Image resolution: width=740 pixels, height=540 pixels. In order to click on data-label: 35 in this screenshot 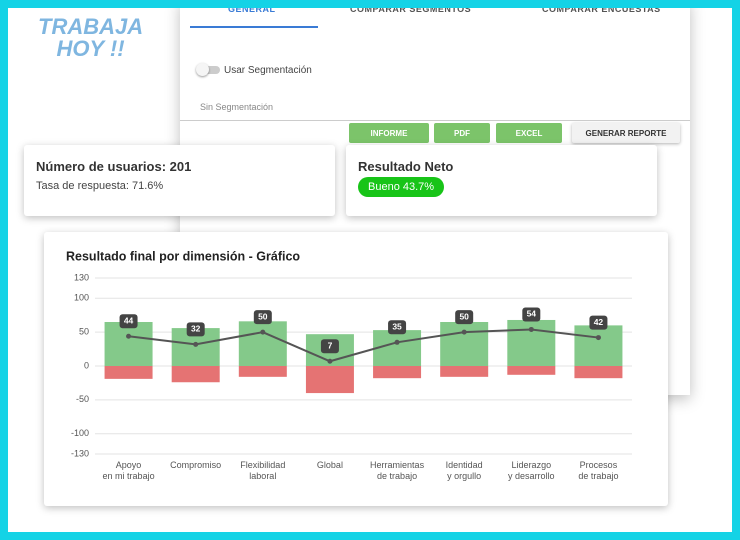, I will do `click(397, 327)`.